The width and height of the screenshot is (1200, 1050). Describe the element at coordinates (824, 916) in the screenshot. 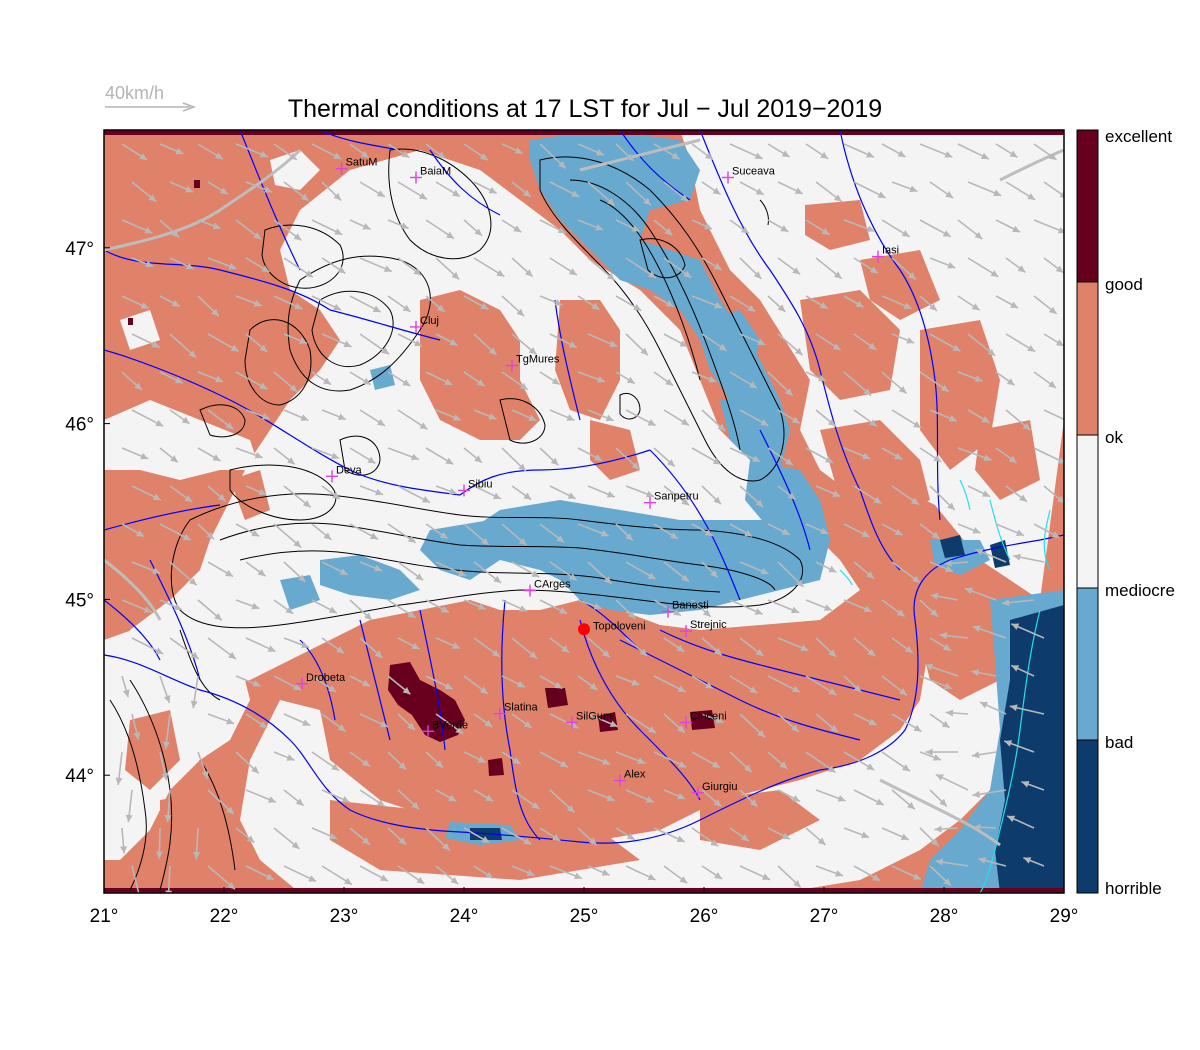

I see `x-tick-label: 27°` at that location.